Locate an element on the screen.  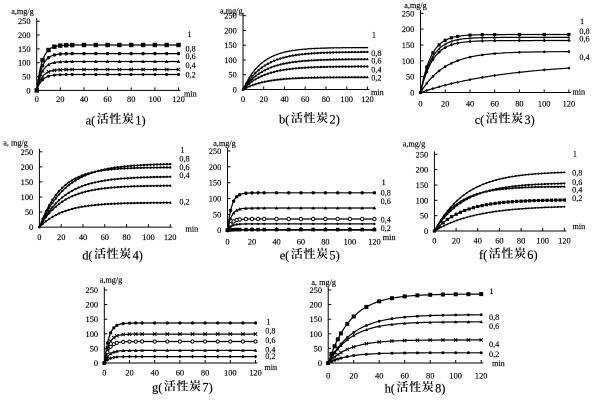
svg-text: a, mg/g is located at coordinates (15, 143).